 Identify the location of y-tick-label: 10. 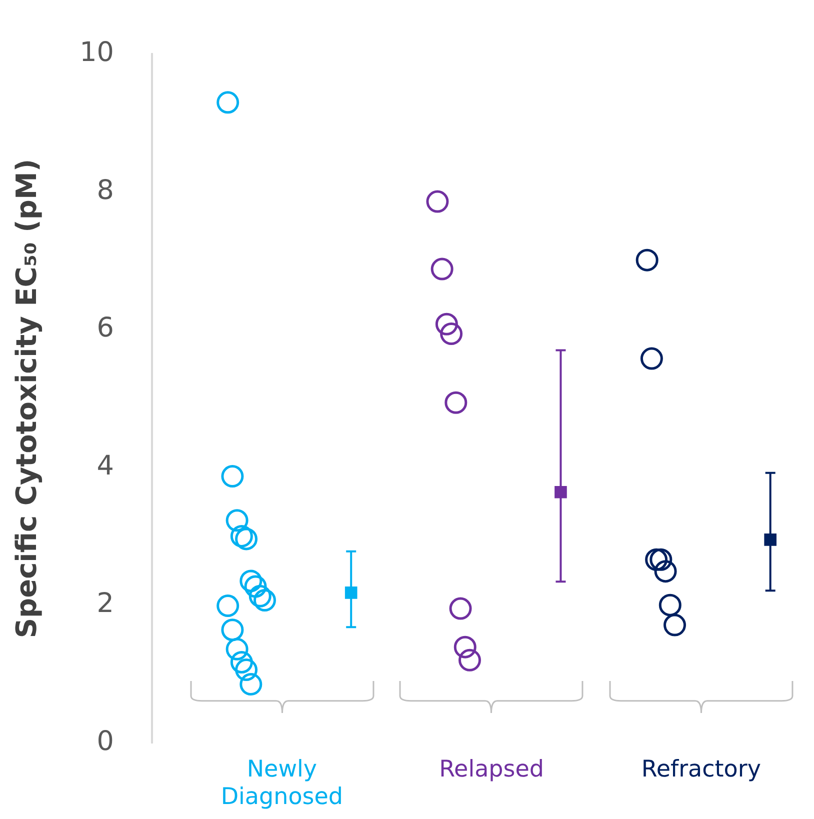
(97, 52).